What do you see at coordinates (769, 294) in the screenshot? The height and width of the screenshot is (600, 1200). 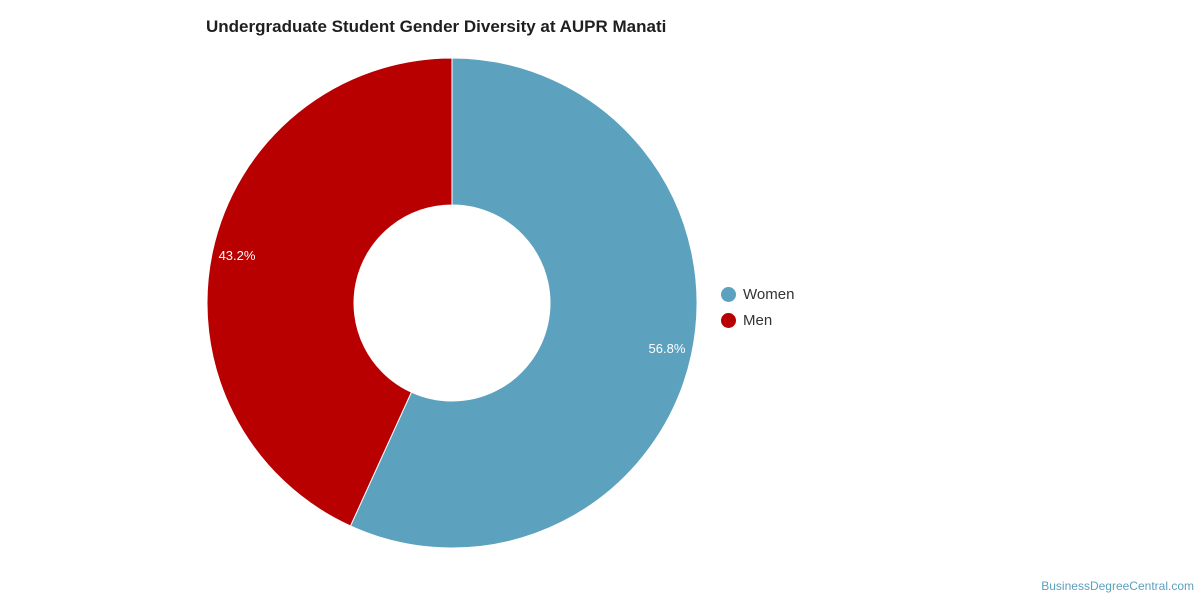 I see `legend-label-women: Women` at bounding box center [769, 294].